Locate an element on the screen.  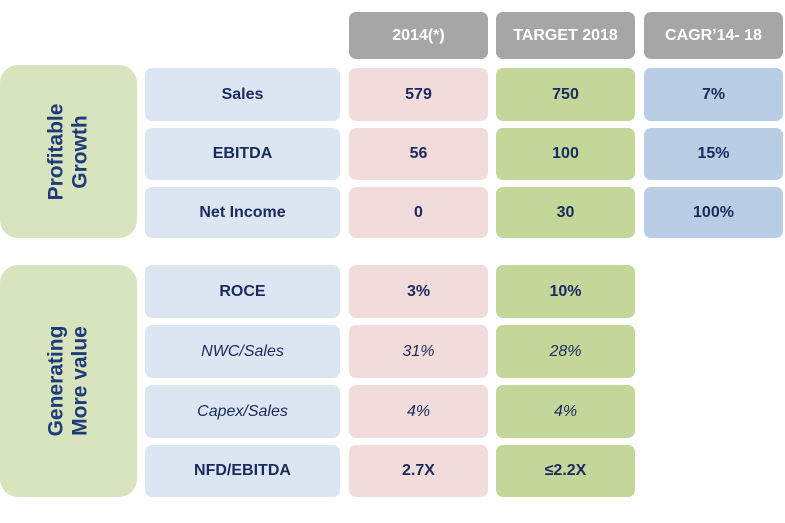
group-generating-label: Generating More value is located at coordinates (68, 381).